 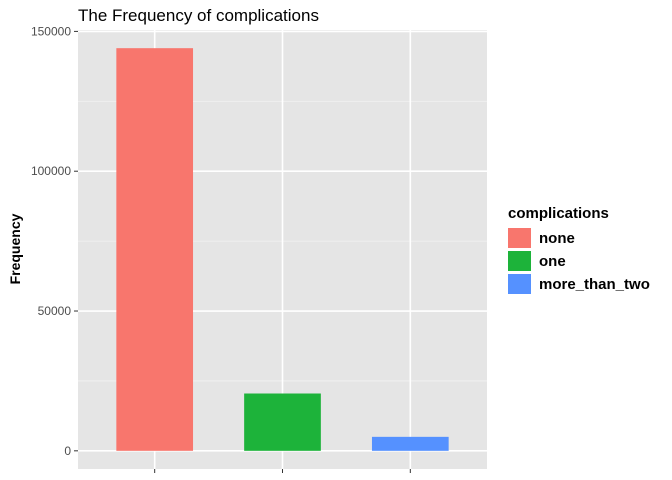 I want to click on y-tick-label: 0, so click(x=67, y=451).